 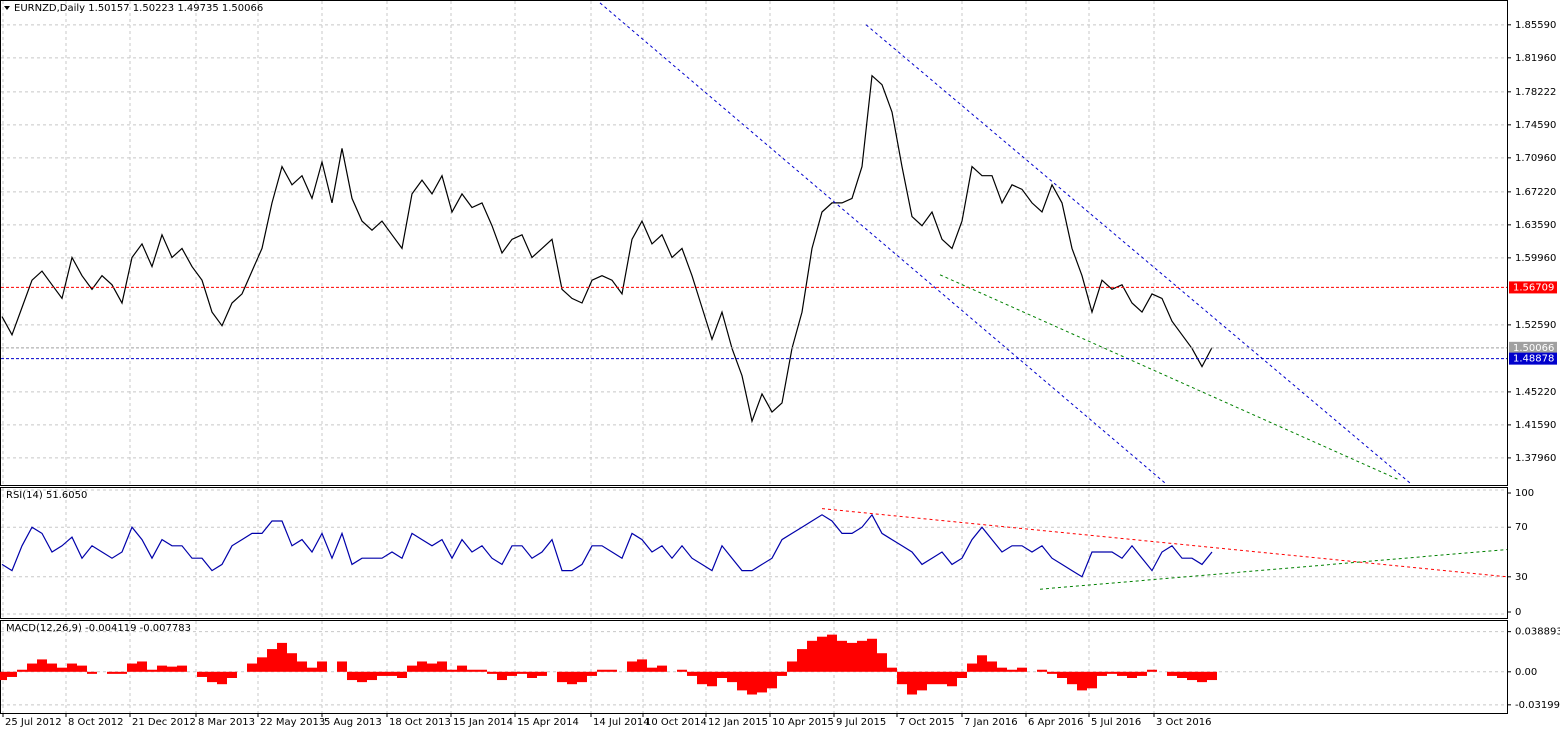 What do you see at coordinates (754, 667) in the screenshot?
I see `panel-frame` at bounding box center [754, 667].